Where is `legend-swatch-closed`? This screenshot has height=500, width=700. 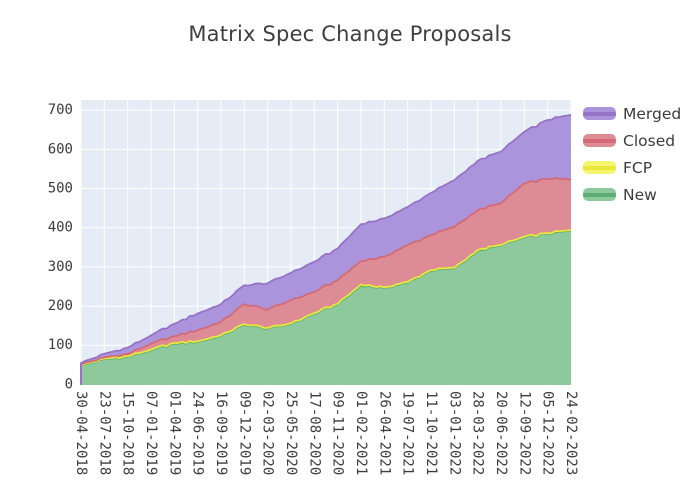 legend-swatch-closed is located at coordinates (599, 140).